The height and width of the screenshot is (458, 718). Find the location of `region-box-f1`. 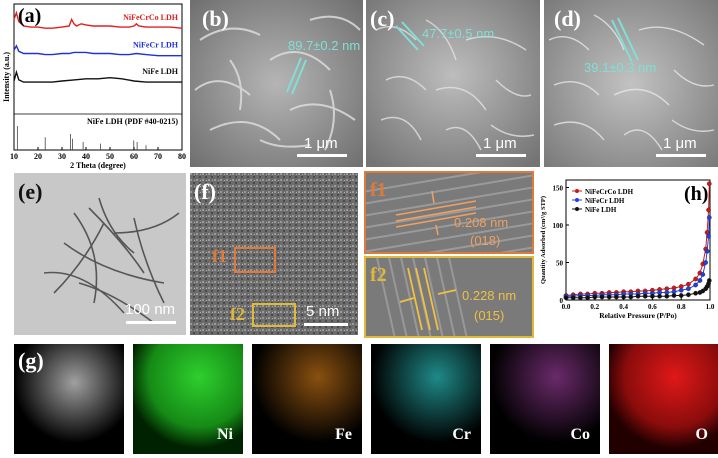

region-box-f1 is located at coordinates (255, 260).